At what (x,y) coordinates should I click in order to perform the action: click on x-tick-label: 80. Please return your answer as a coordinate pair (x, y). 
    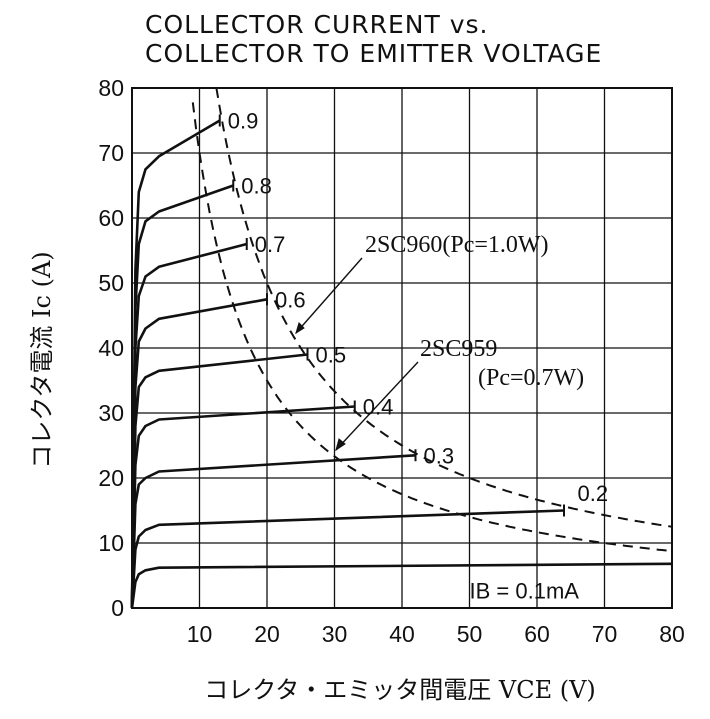
    Looking at the image, I should click on (672, 634).